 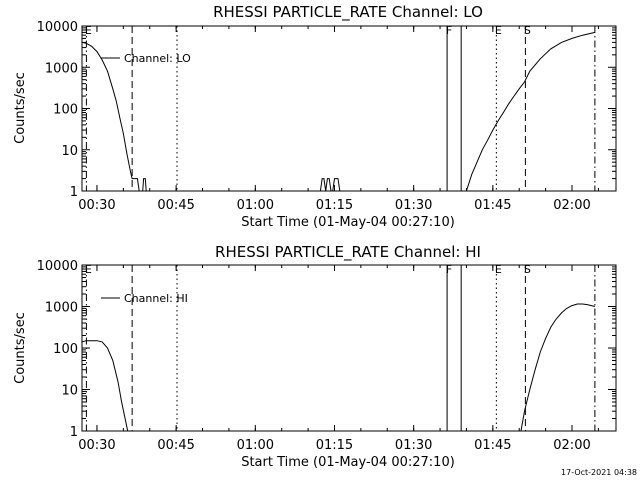 I want to click on legend-label: Channel: LO, so click(x=157, y=58).